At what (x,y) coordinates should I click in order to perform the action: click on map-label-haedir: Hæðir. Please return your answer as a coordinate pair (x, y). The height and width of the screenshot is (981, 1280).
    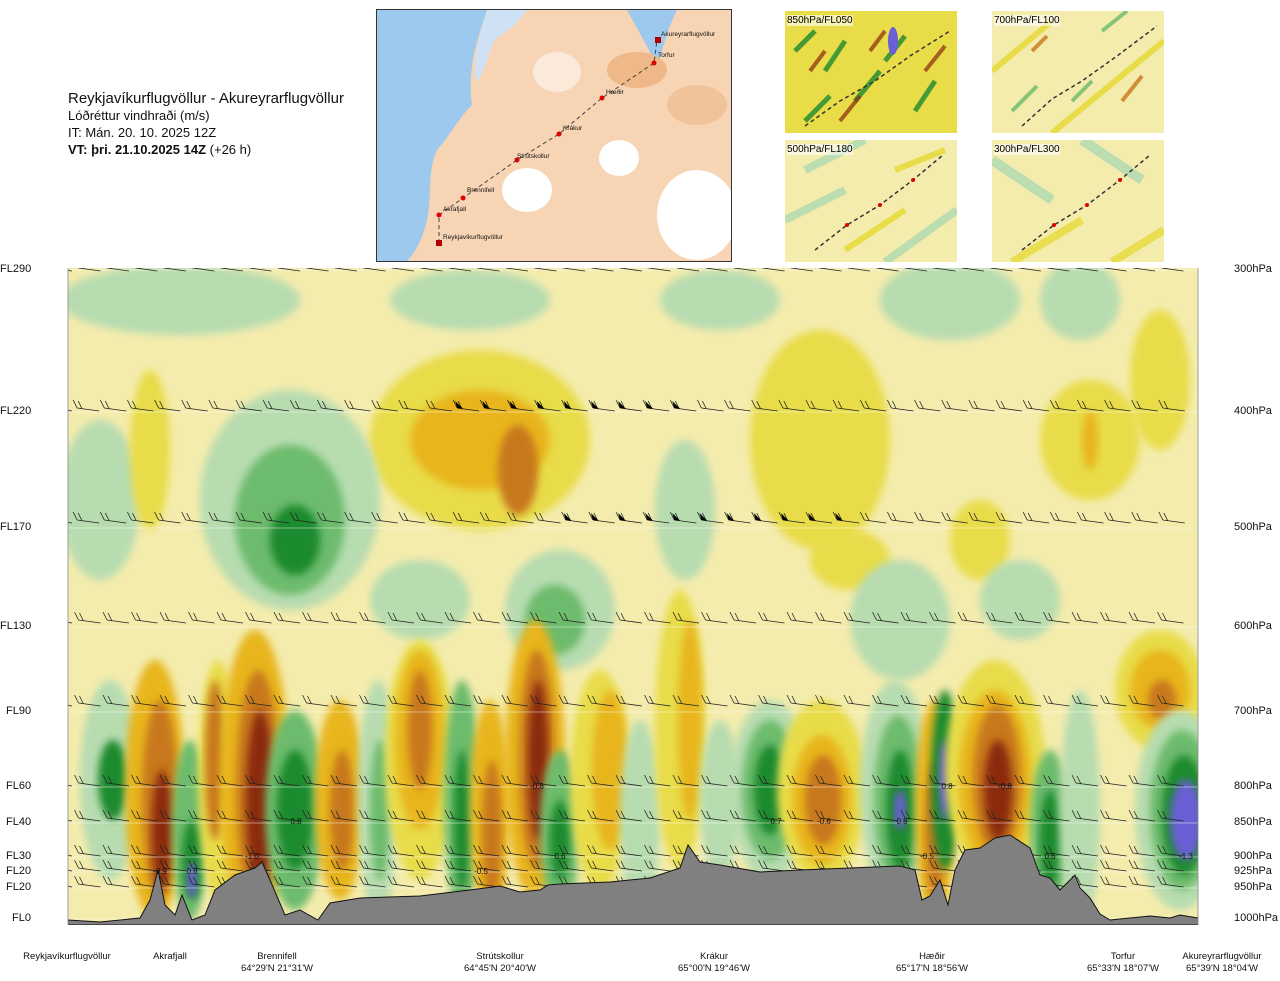
    Looking at the image, I should click on (615, 92).